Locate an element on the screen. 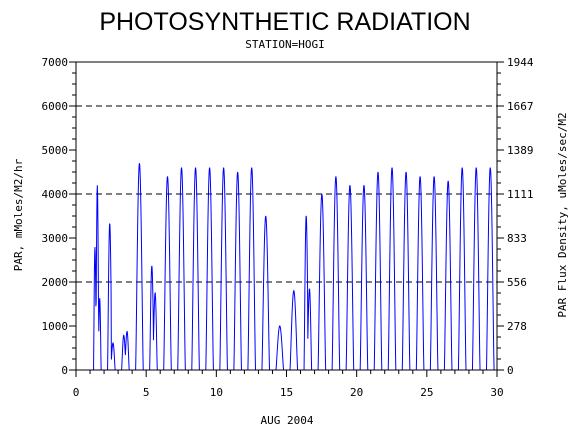 Image resolution: width=570 pixels, height=430 pixels. x-axis-label: AUG 2004 is located at coordinates (287, 420).